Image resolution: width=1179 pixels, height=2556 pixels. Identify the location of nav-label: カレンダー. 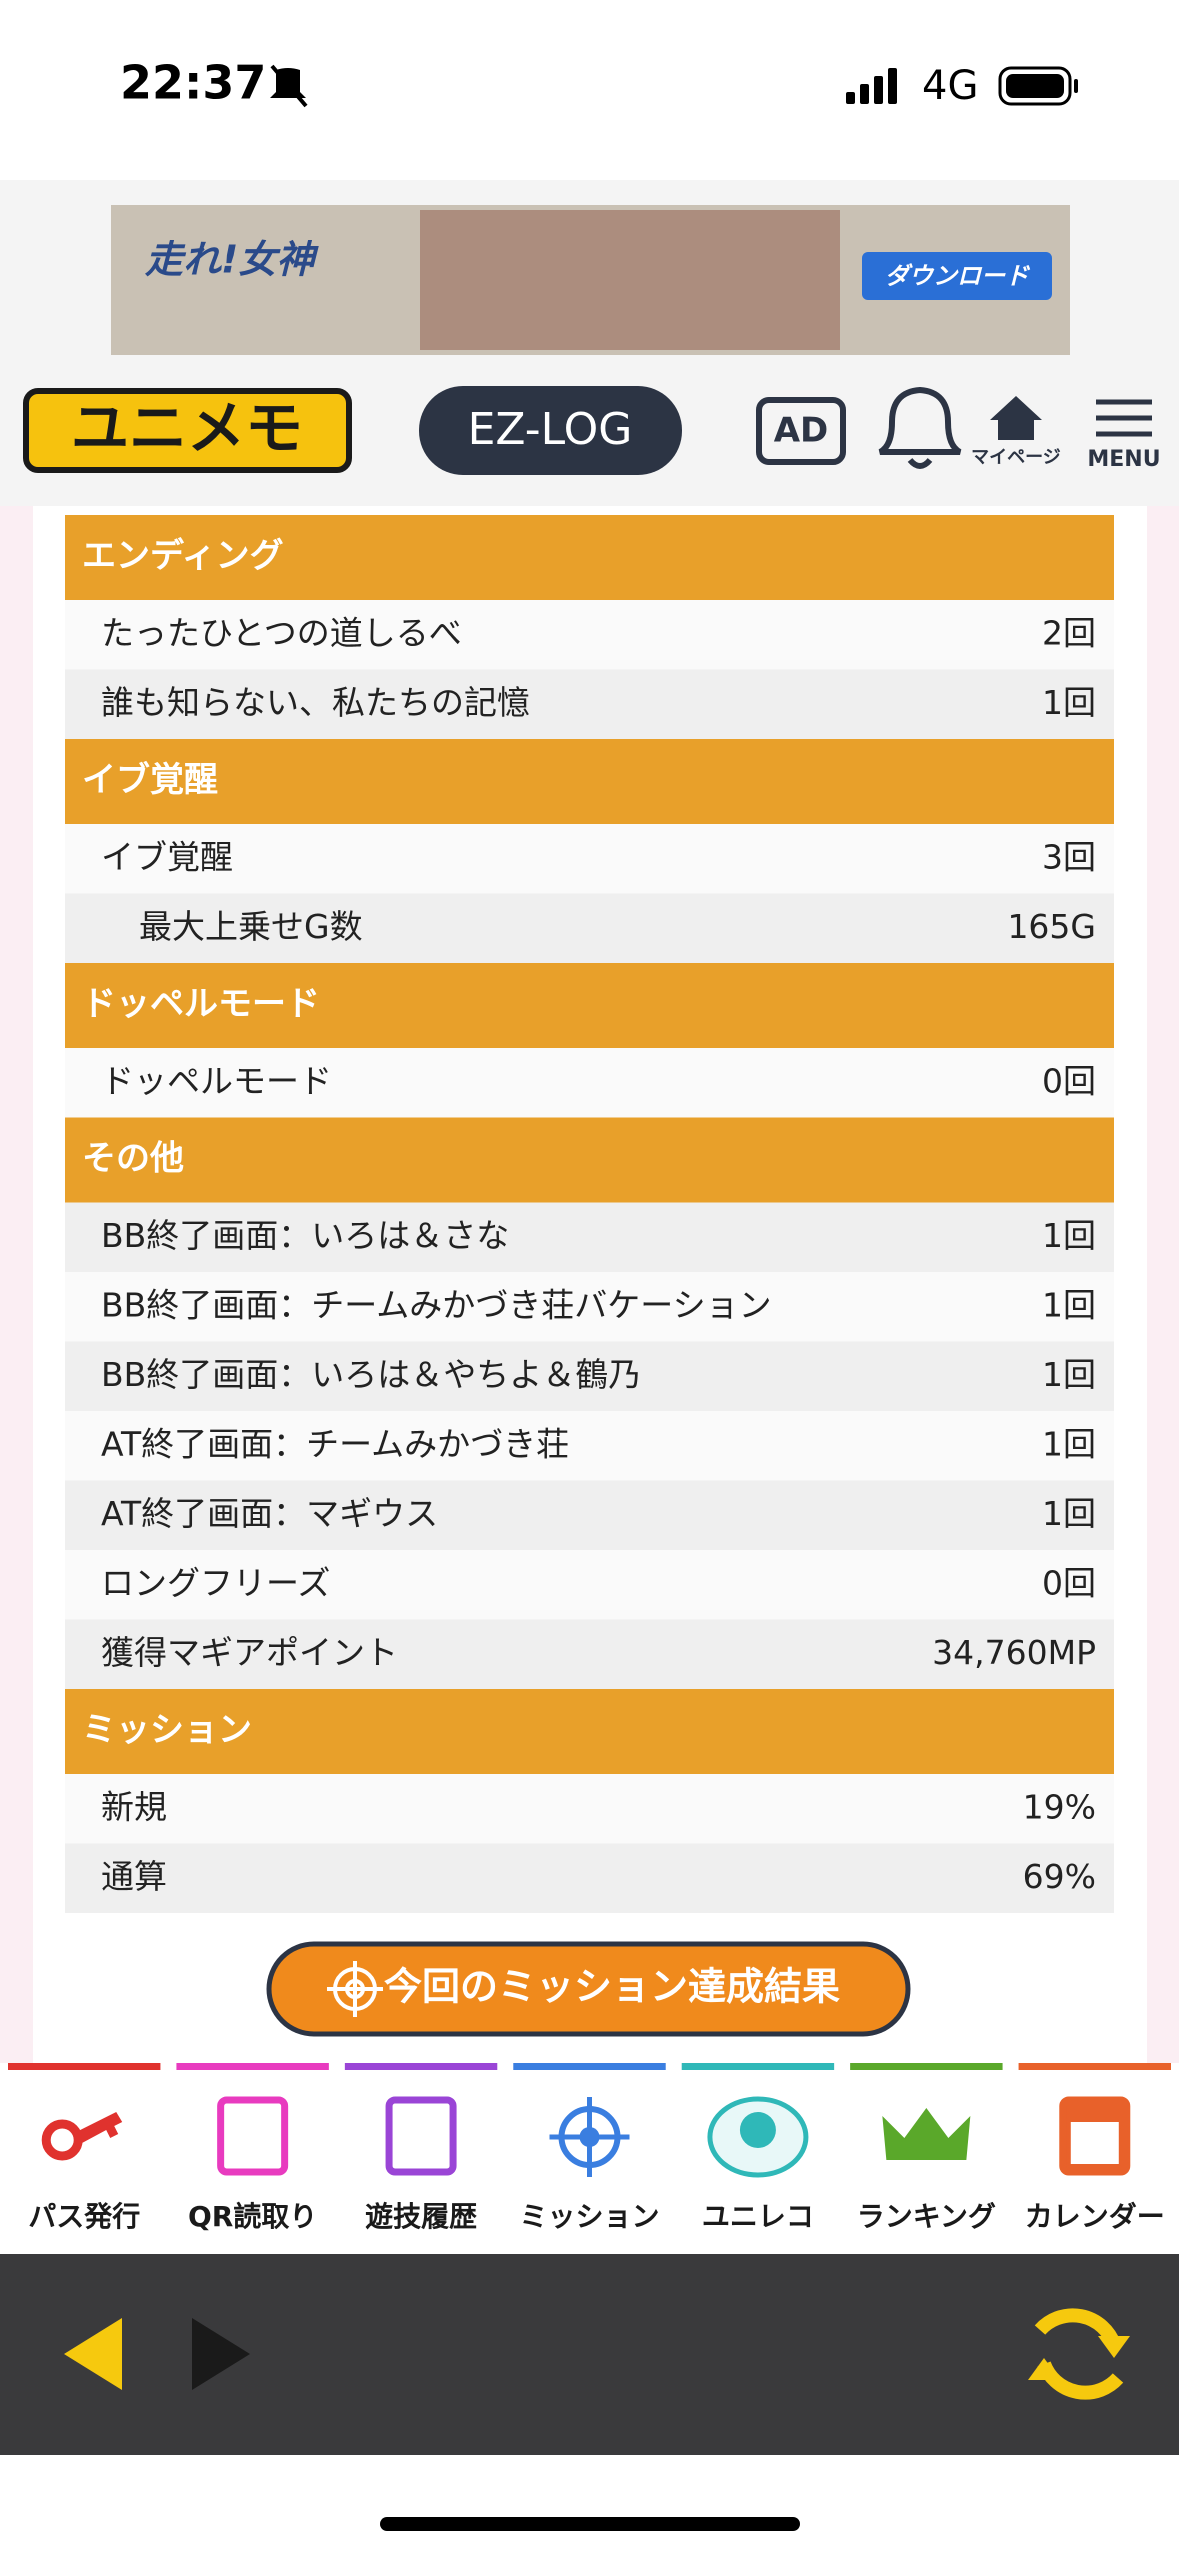
(1095, 2216).